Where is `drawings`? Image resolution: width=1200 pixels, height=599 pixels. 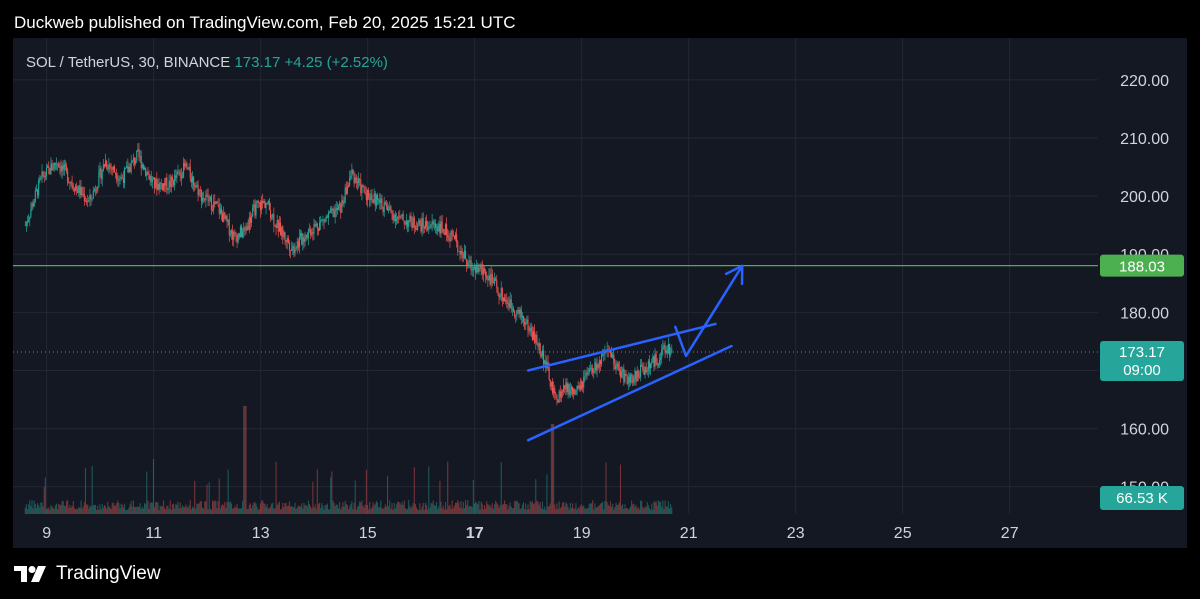
drawings is located at coordinates (635, 353).